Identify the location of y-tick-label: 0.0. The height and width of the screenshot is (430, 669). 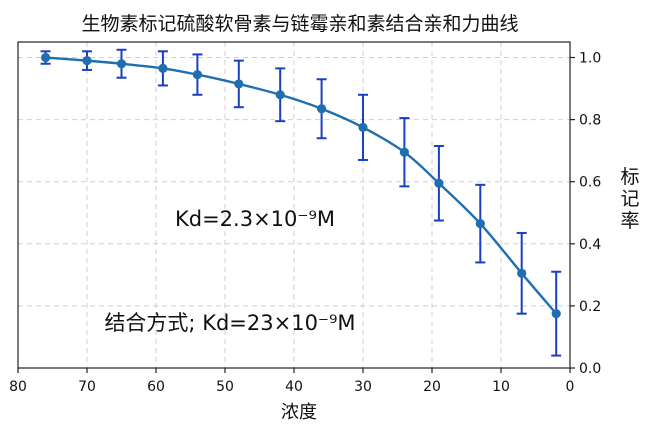
(590, 369).